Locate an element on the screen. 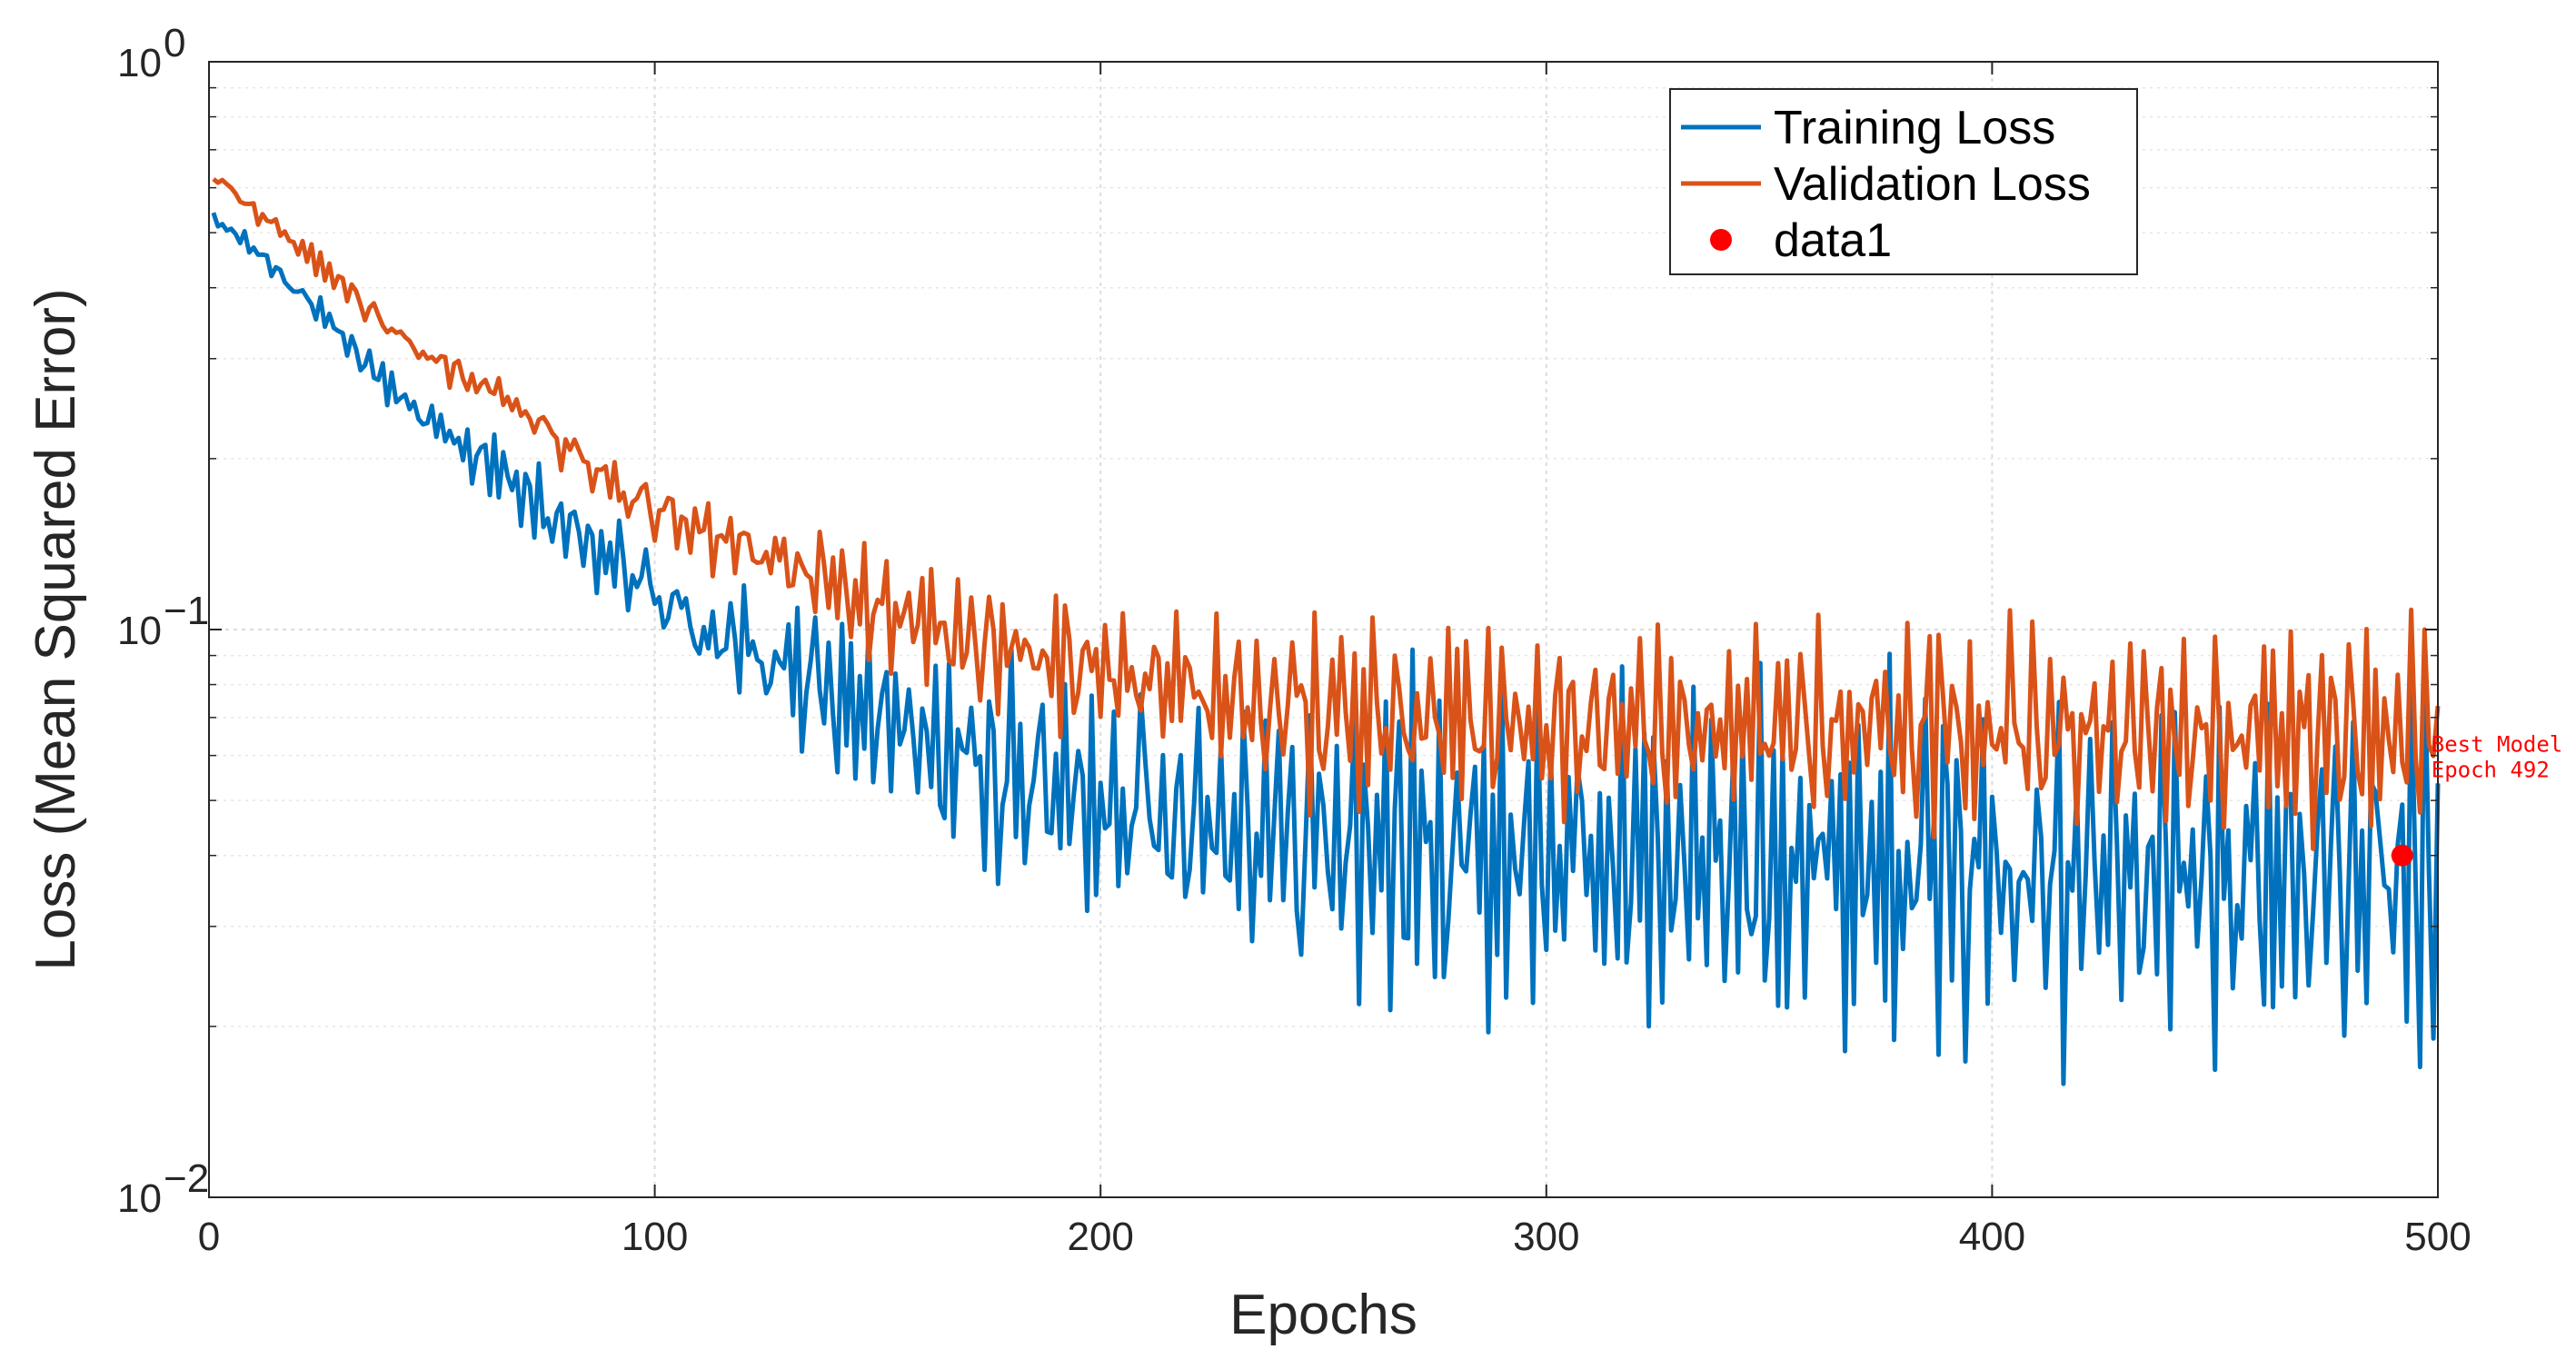  x-axis-label: Epochs is located at coordinates (1323, 1315).